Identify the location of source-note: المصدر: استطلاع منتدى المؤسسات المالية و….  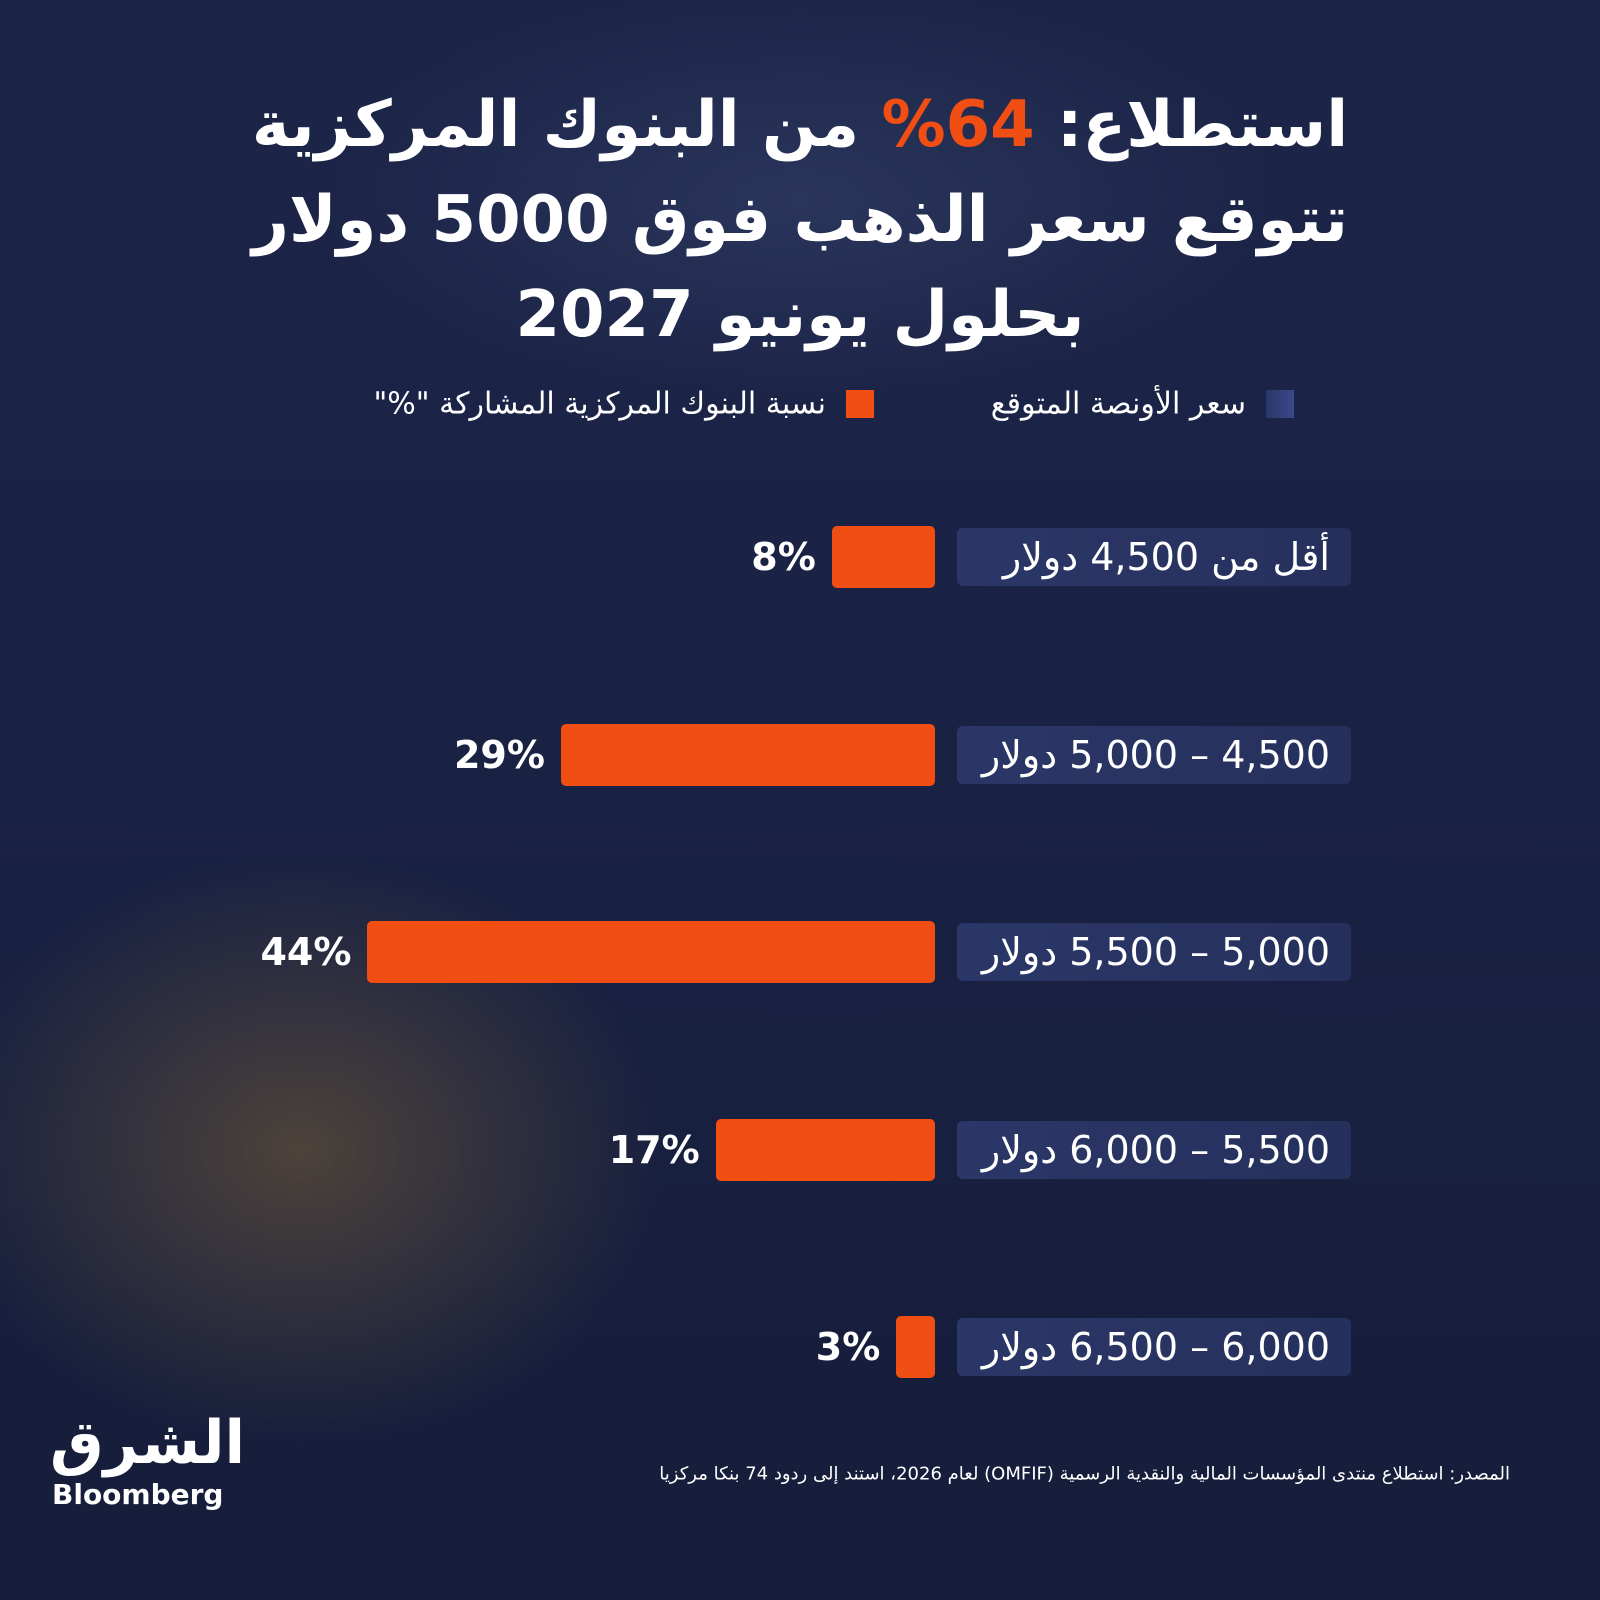
(1084, 1474).